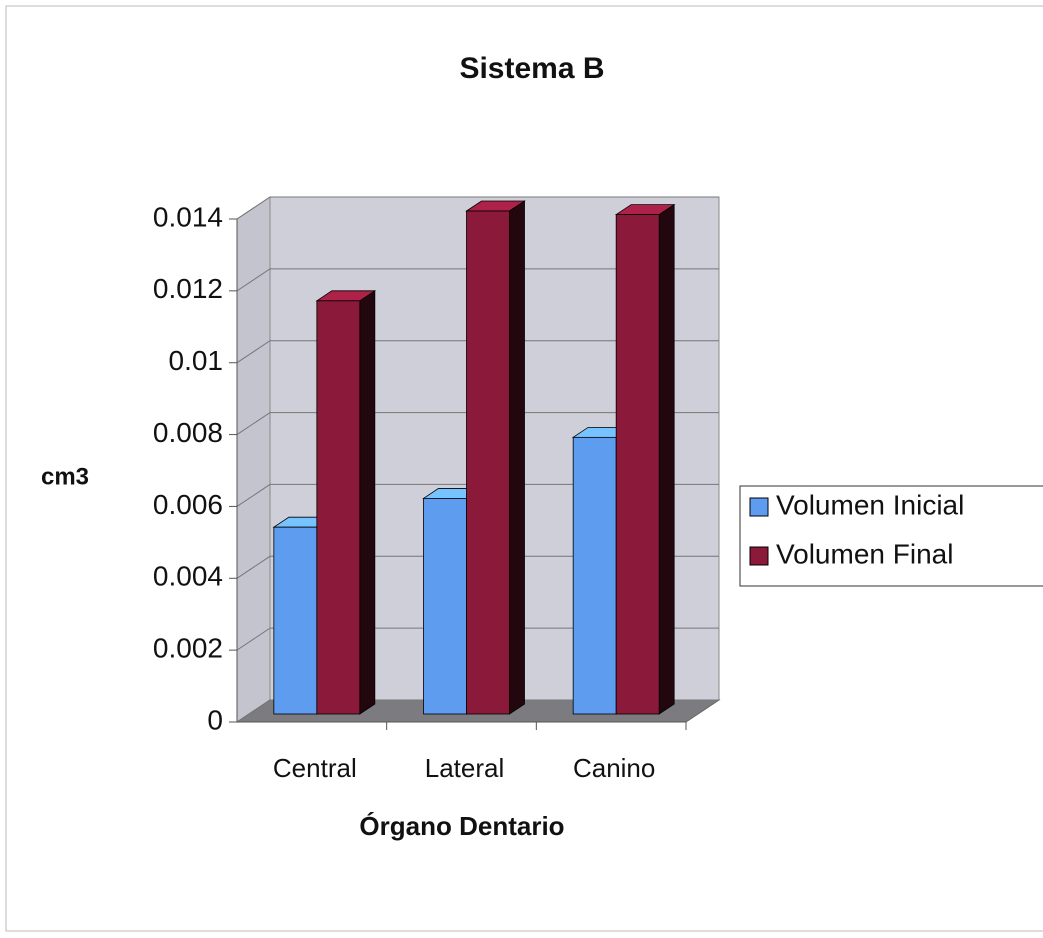 The width and height of the screenshot is (1043, 938). I want to click on x-tick-label: Central, so click(315, 768).